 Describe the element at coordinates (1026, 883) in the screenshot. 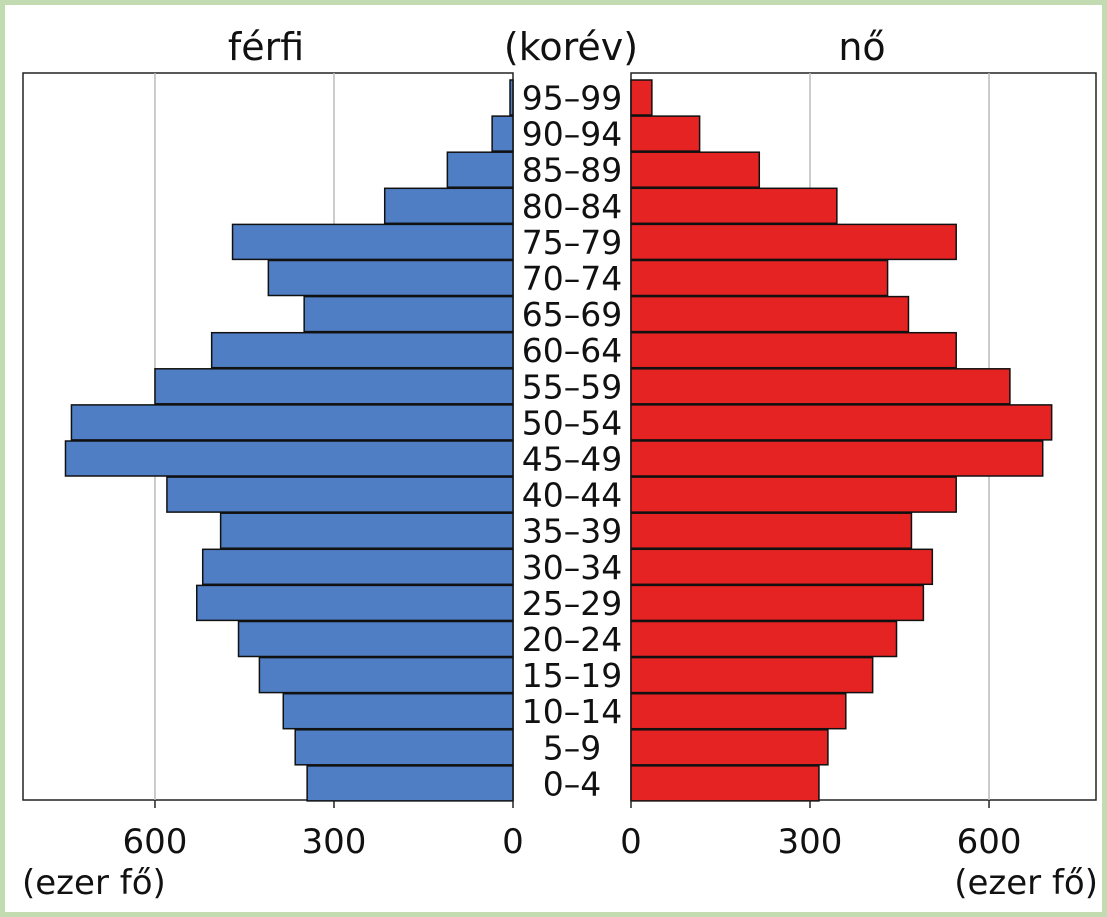

I see `unit-label-right: (ezer fő)` at that location.